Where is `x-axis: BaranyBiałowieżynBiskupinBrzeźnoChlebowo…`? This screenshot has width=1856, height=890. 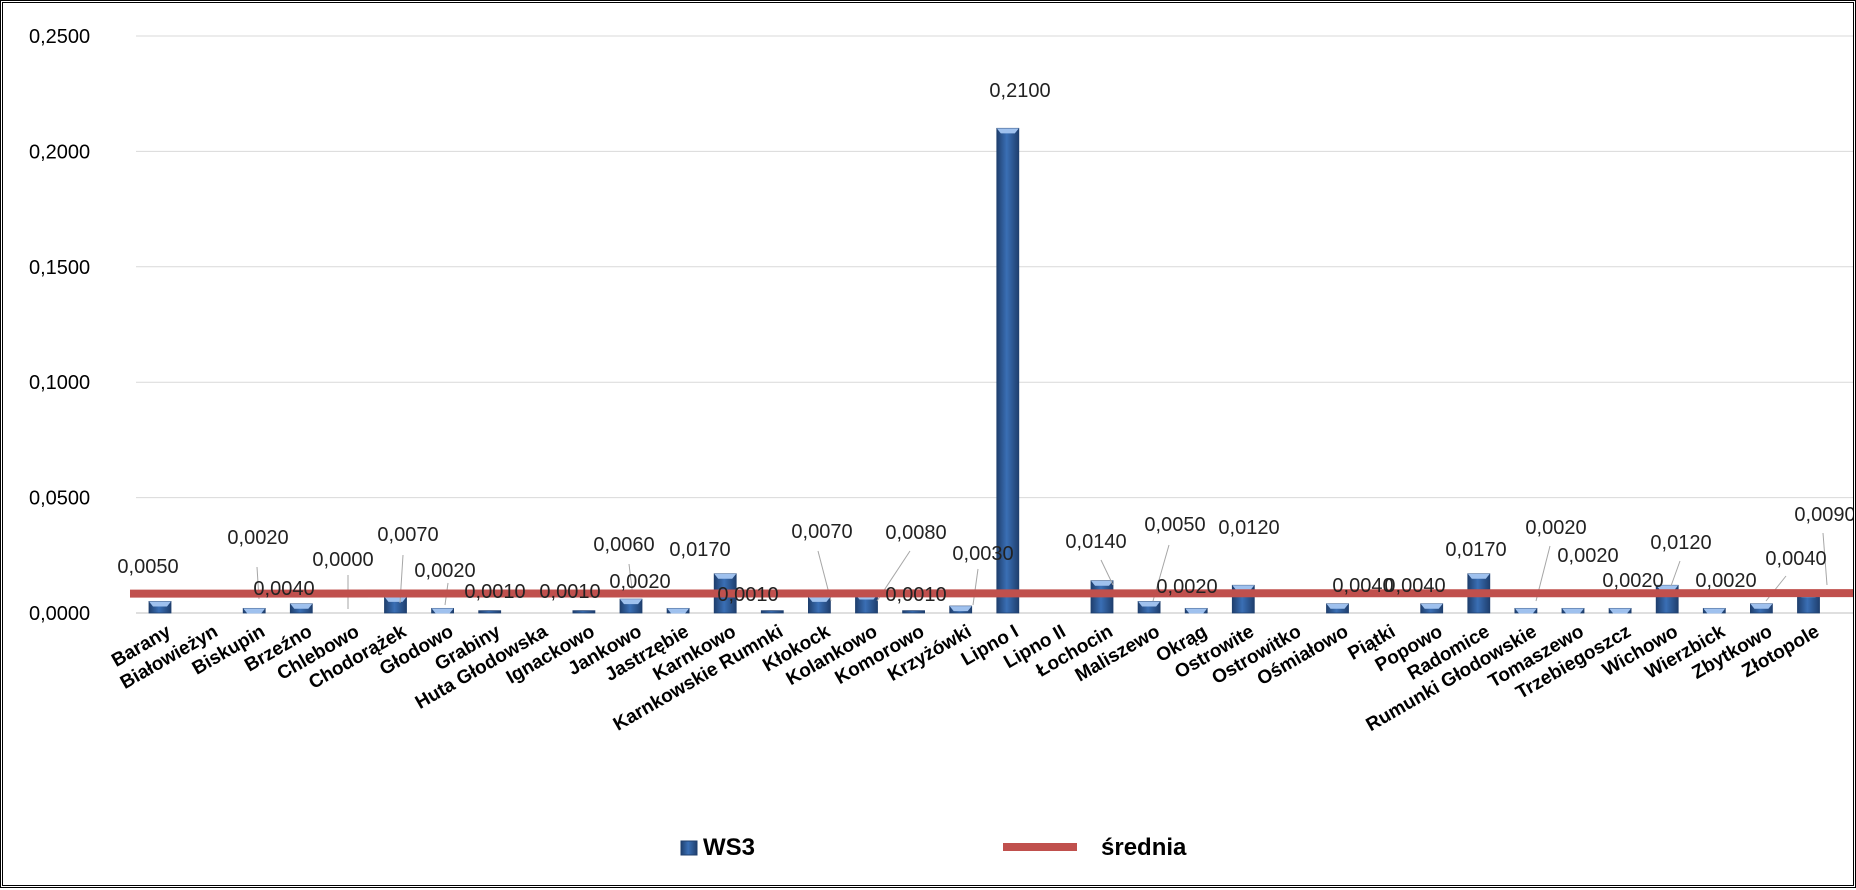
x-axis: BaranyBiałowieżynBiskupinBrzeźnoChlebowo… is located at coordinates (965, 678).